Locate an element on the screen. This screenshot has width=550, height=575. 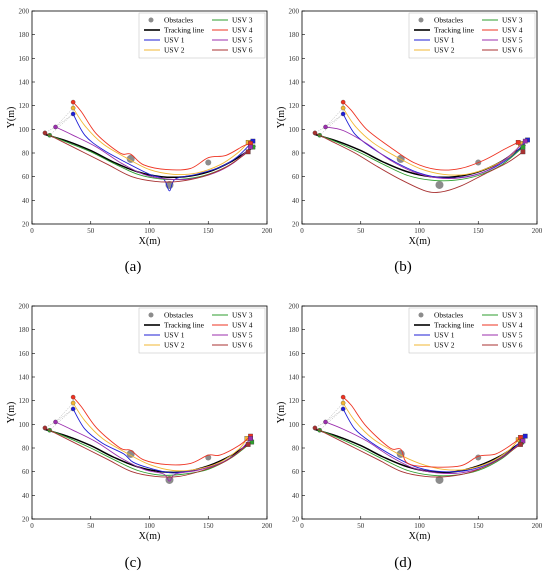
usv-3-path is located at coordinates (420, 453).